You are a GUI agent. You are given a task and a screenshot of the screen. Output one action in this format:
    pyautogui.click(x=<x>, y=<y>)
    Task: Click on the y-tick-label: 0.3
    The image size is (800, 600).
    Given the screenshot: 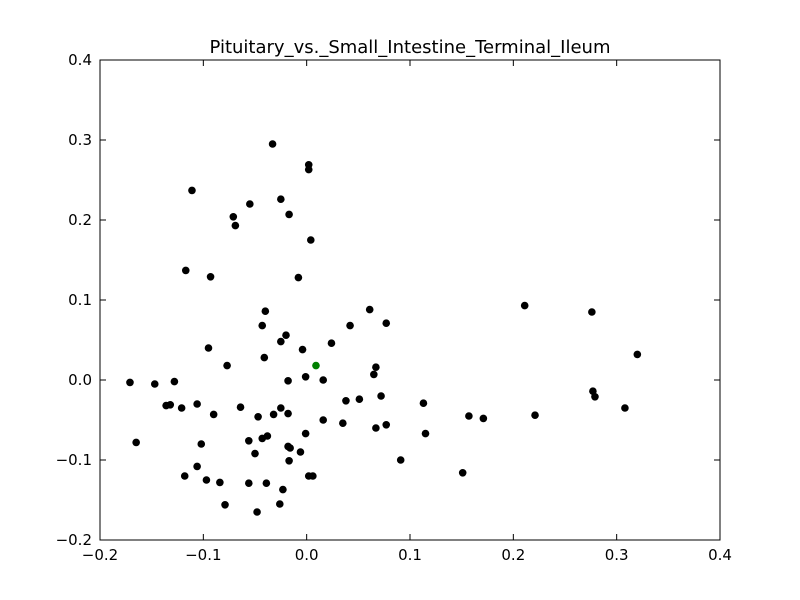 What is the action you would take?
    pyautogui.click(x=80, y=140)
    